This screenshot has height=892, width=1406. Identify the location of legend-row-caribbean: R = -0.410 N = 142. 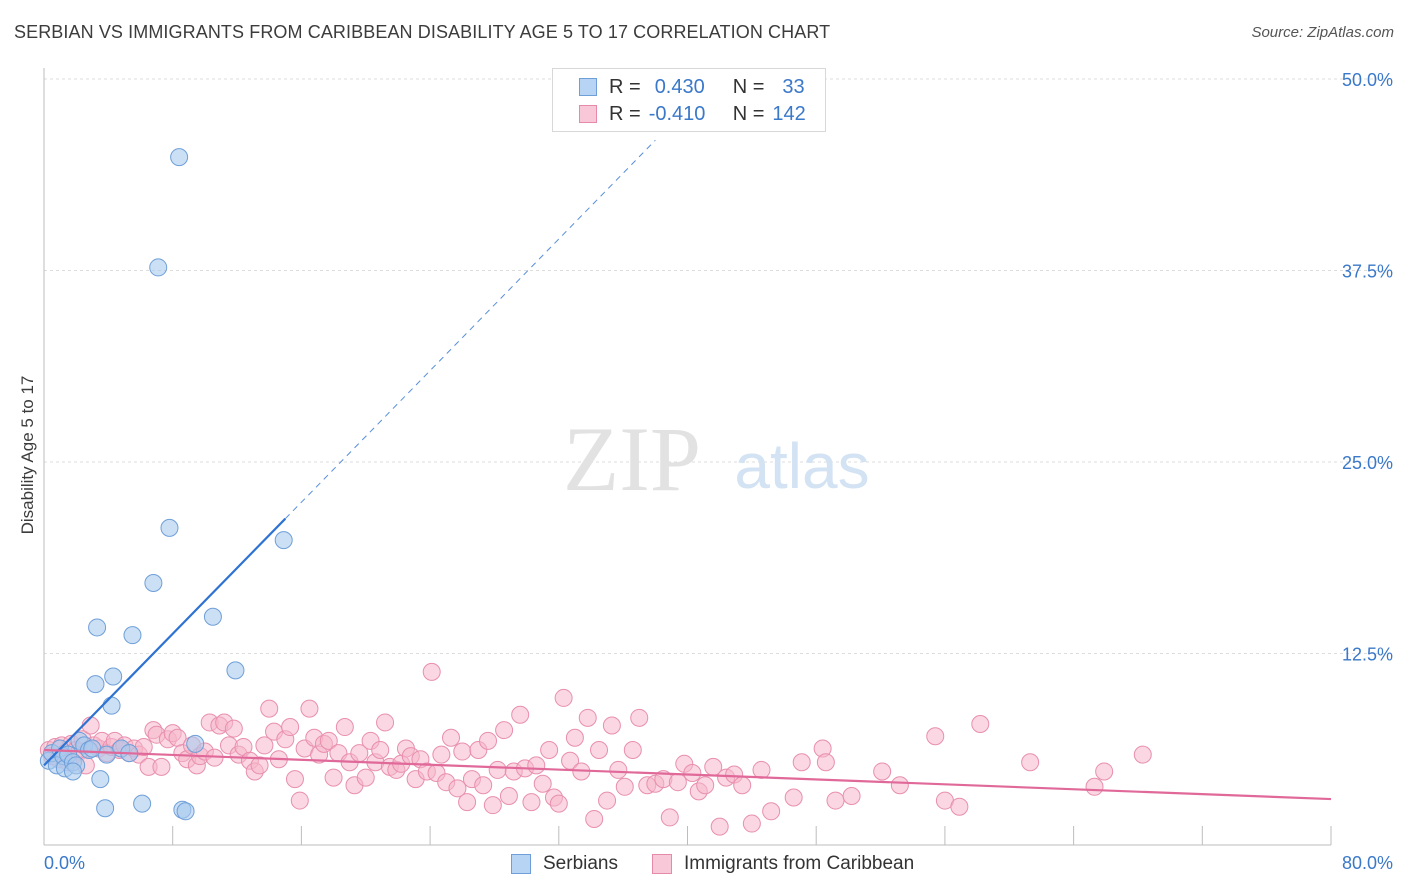
(692, 114).